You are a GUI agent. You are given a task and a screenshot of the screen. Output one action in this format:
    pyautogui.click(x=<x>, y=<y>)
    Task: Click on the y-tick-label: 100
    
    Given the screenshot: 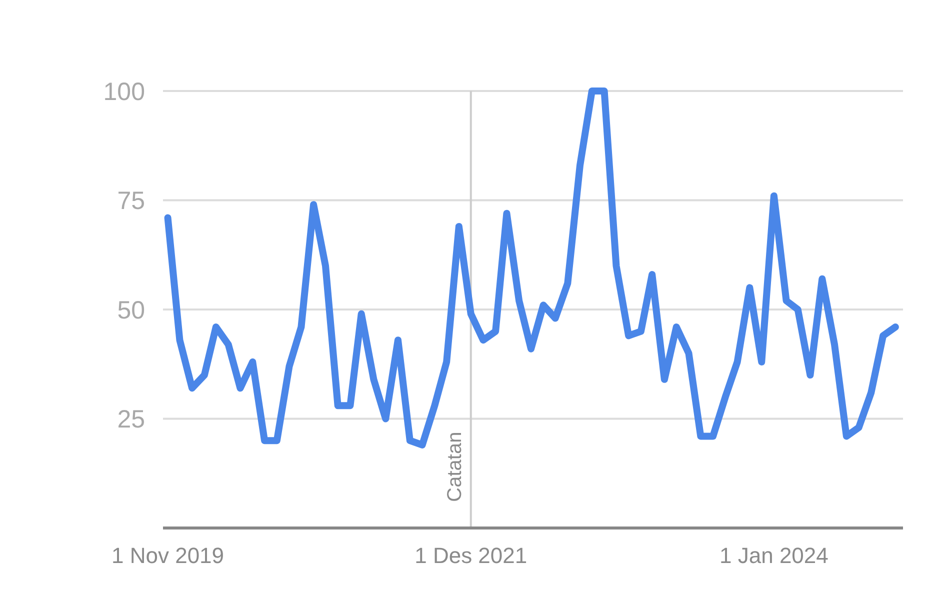 What is the action you would take?
    pyautogui.click(x=124, y=92)
    